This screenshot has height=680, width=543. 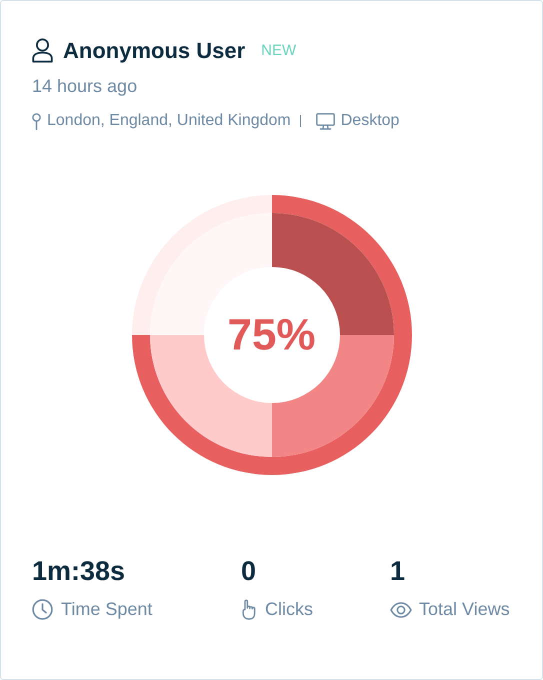 What do you see at coordinates (248, 571) in the screenshot?
I see `text: 0` at bounding box center [248, 571].